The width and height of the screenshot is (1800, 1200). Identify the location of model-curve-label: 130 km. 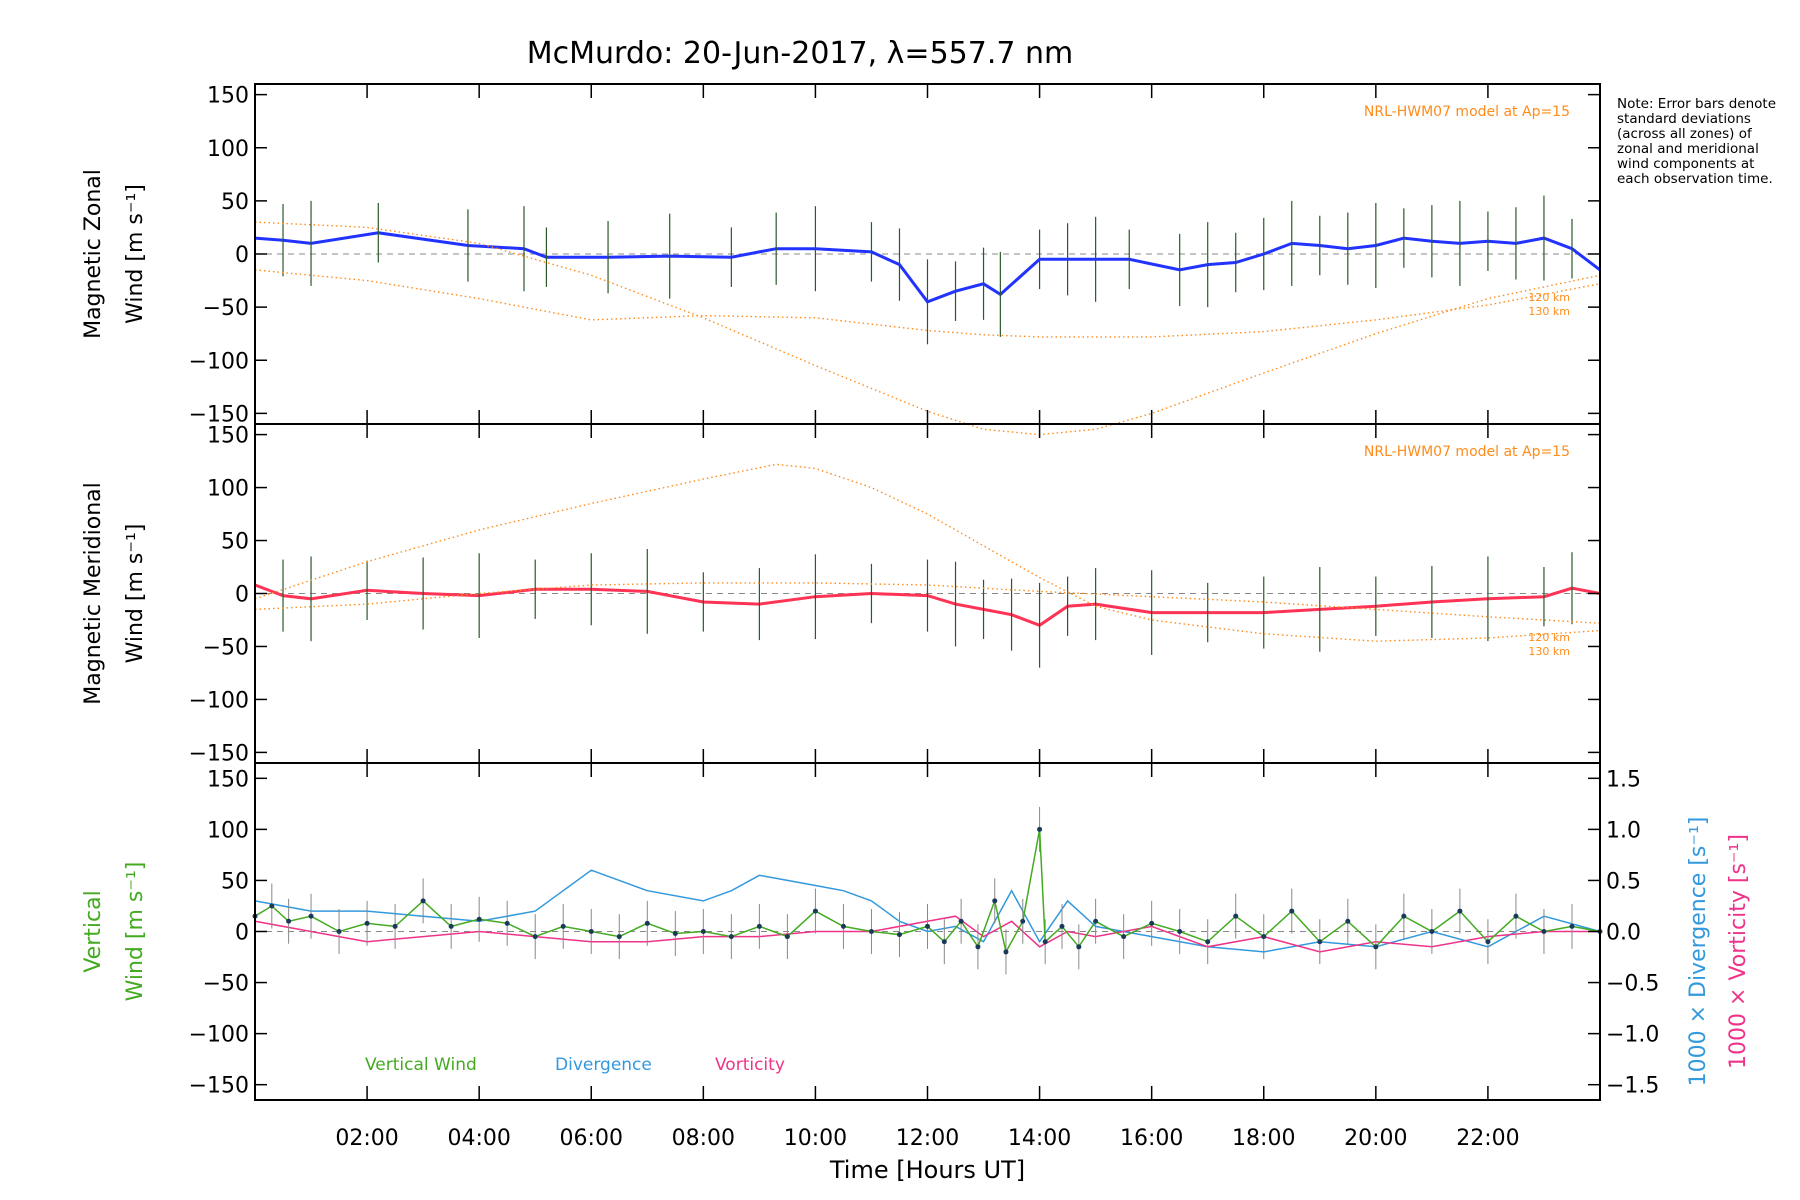
(1549, 651).